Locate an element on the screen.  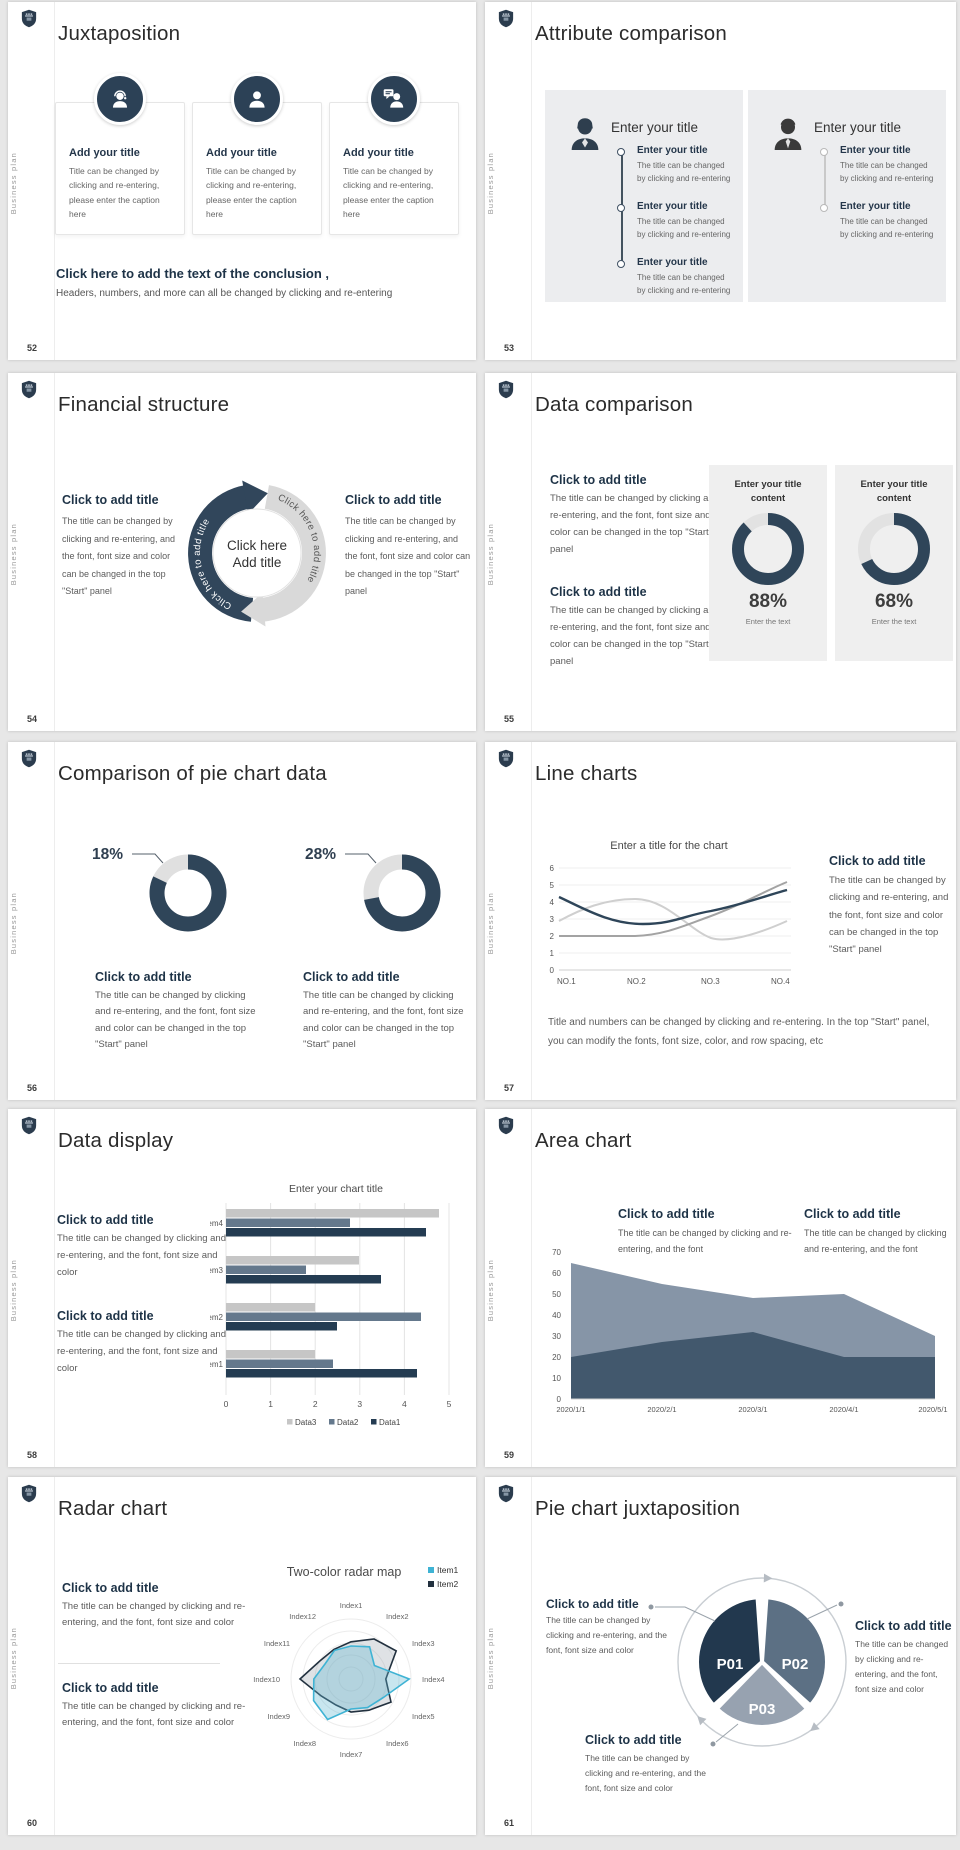
timeline-item-title: Enter your title is located at coordinates (875, 150).